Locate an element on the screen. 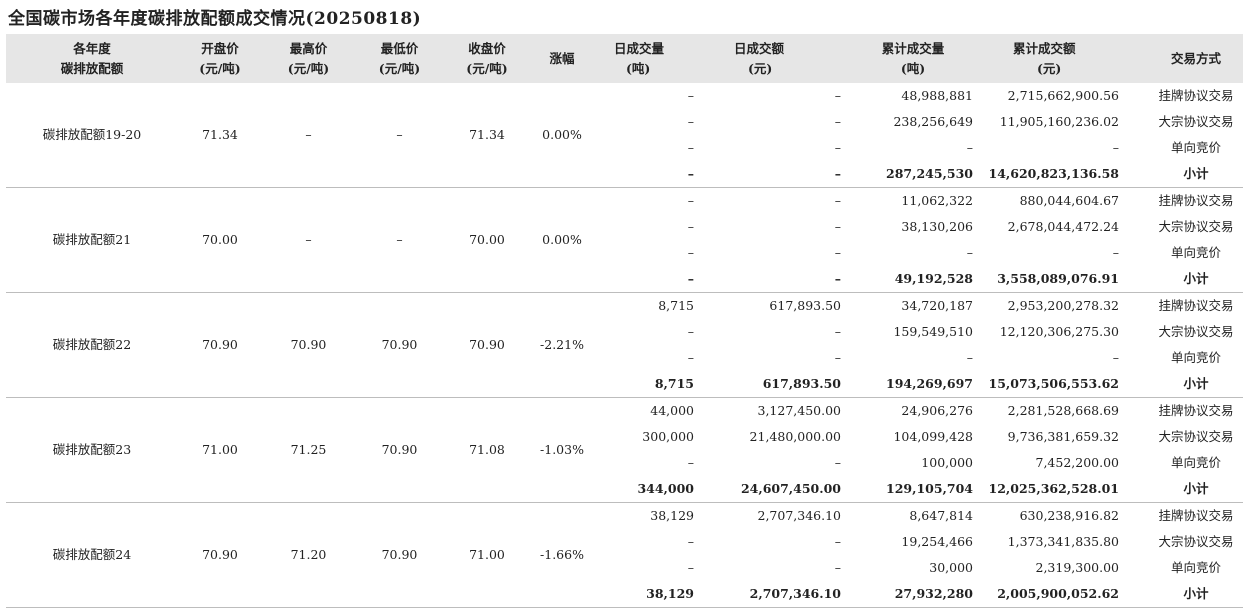  header-open: 开盘价 (元/吨) is located at coordinates (220, 58).